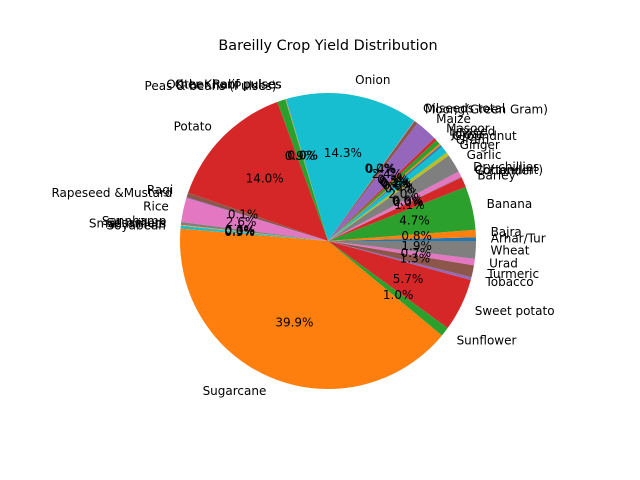 Image resolution: width=640 pixels, height=480 pixels. Describe the element at coordinates (496, 176) in the screenshot. I see `slice-label-barley: Barley` at that location.